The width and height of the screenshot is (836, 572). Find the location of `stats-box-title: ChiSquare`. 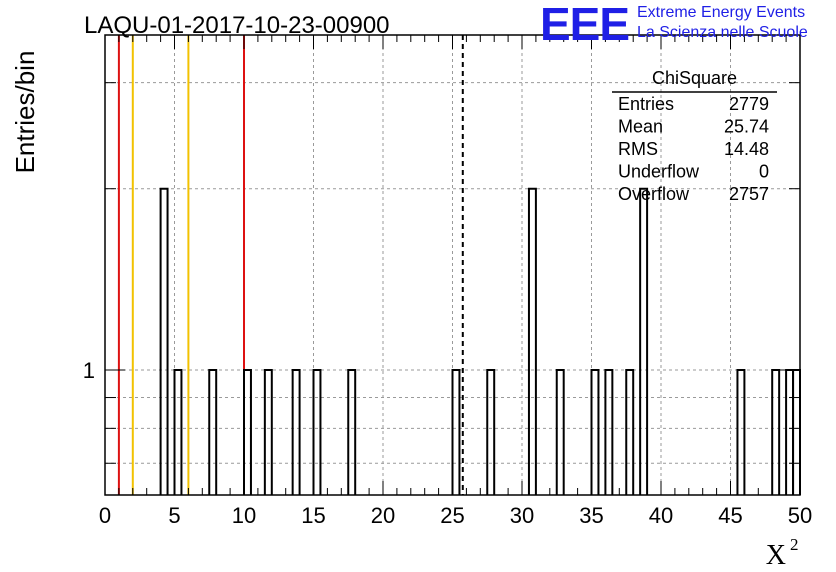

stats-box-title: ChiSquare is located at coordinates (694, 78).